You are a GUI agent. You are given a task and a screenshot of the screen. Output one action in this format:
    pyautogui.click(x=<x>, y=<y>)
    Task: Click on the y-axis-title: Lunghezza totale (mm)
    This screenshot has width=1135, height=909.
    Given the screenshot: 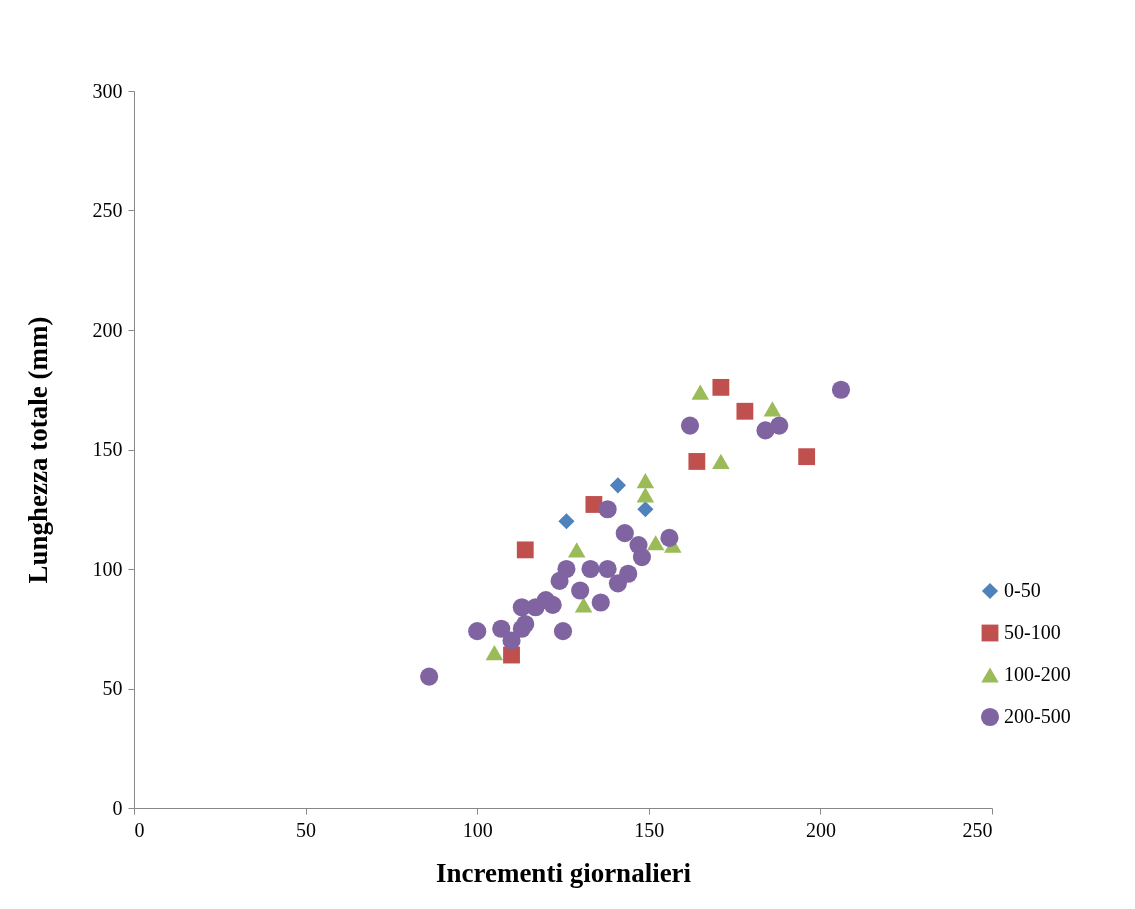 What is the action you would take?
    pyautogui.click(x=37, y=450)
    